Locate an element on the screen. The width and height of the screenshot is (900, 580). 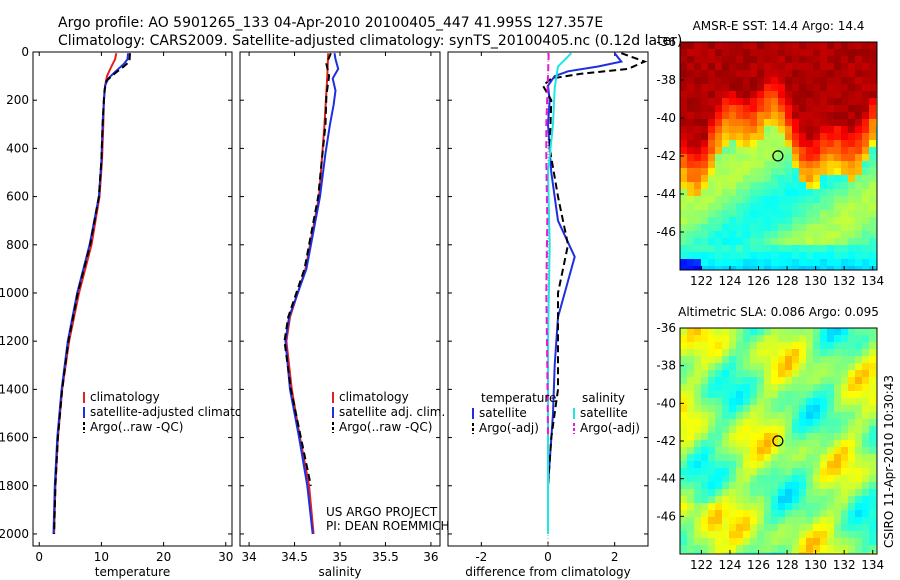
legend-label: climatology is located at coordinates (374, 397).